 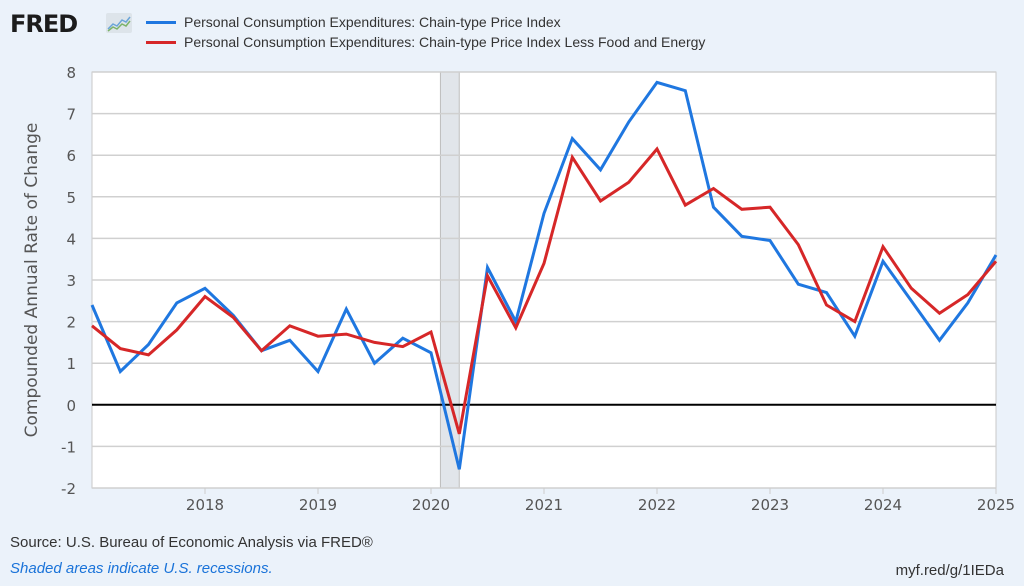 What do you see at coordinates (657, 505) in the screenshot?
I see `x-tick-label: 2022` at bounding box center [657, 505].